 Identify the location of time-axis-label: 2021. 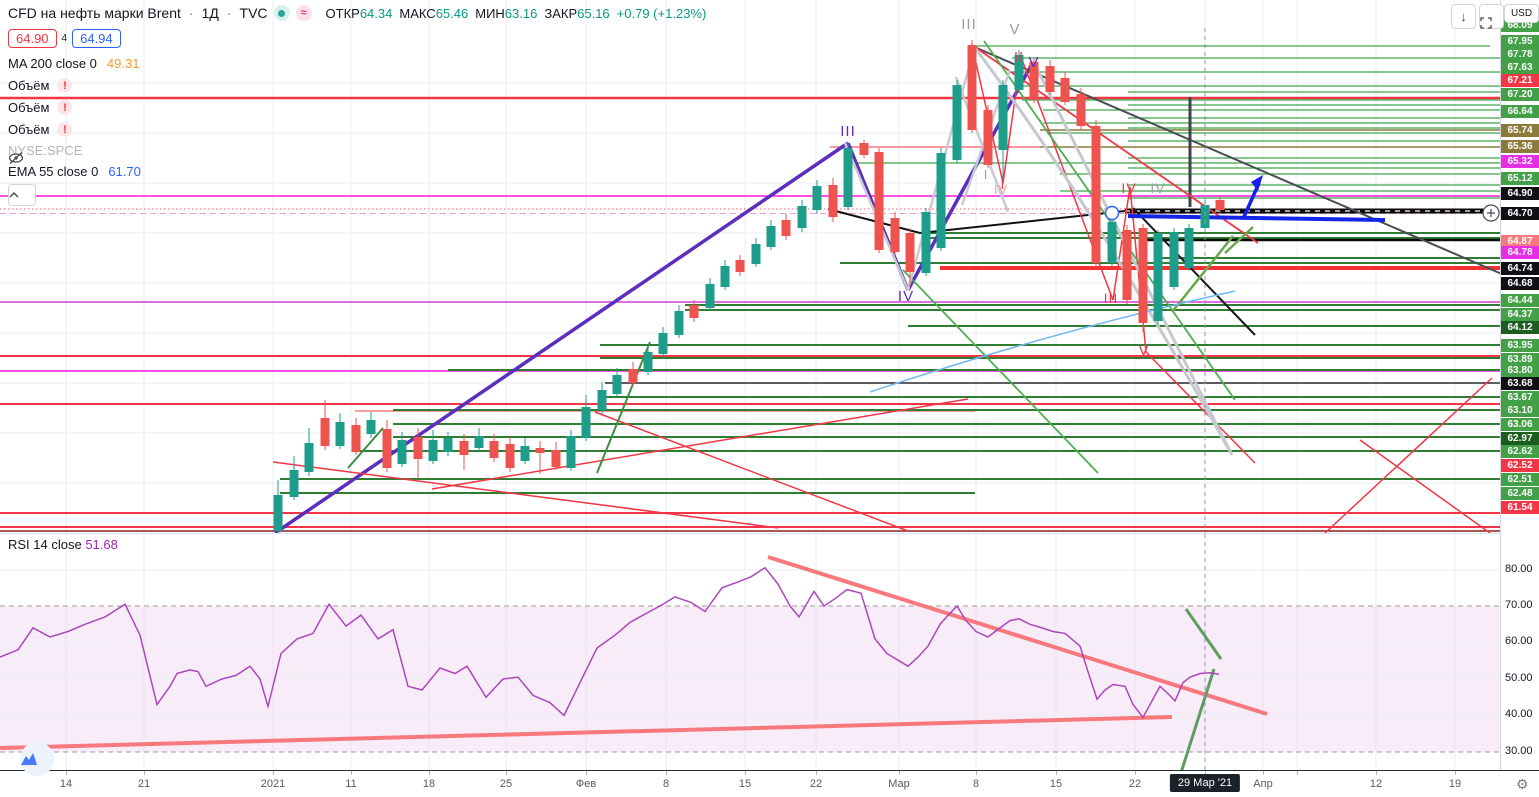
(273, 784).